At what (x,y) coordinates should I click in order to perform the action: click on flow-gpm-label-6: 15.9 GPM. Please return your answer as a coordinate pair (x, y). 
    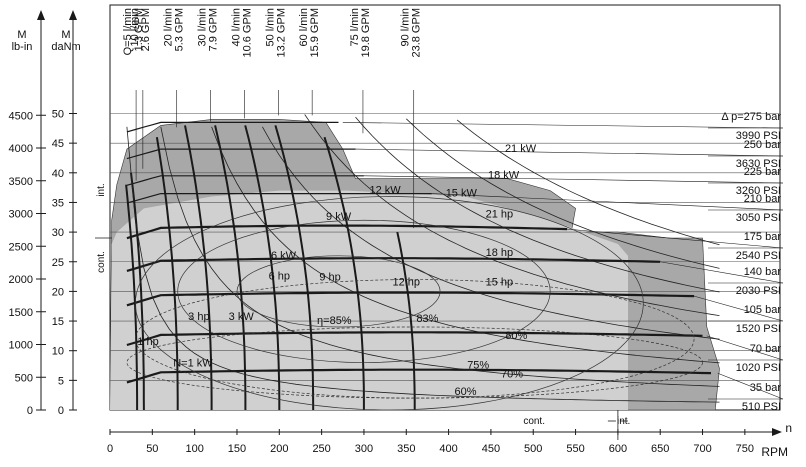
    Looking at the image, I should click on (315, 33).